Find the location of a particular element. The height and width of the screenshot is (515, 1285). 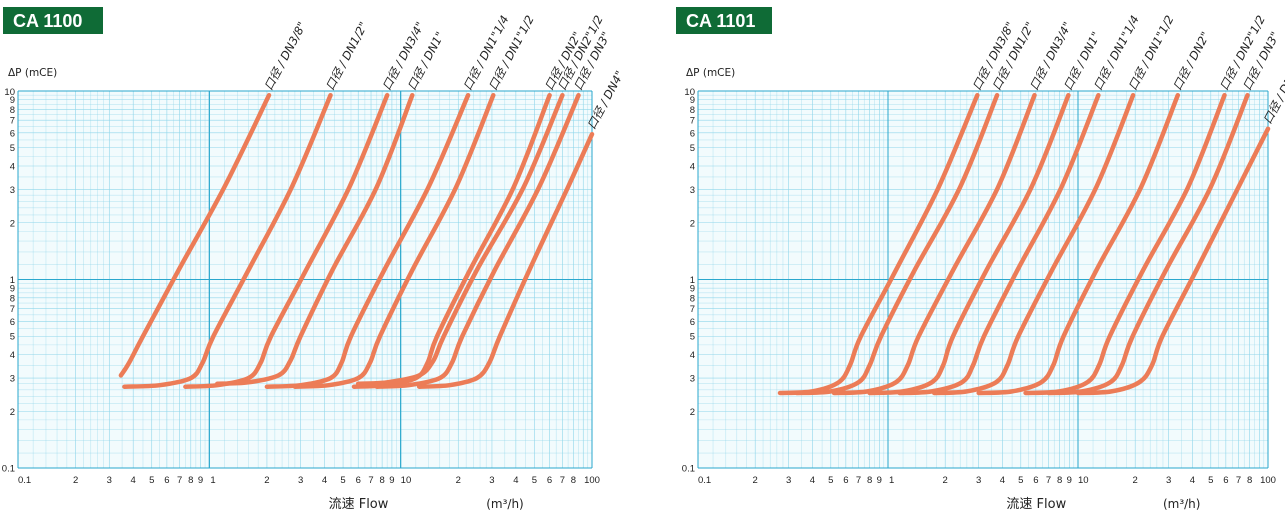

x-tick-label: 9 is located at coordinates (391, 480).